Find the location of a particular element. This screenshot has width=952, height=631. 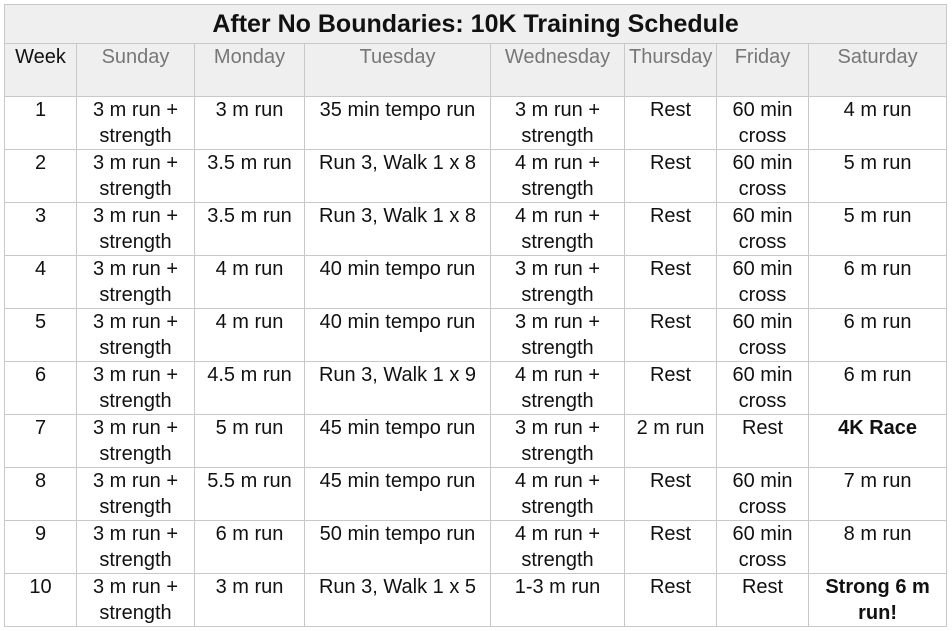

schedule-cell-tuesday: Run 3, Walk 1 x 5 is located at coordinates (397, 600).